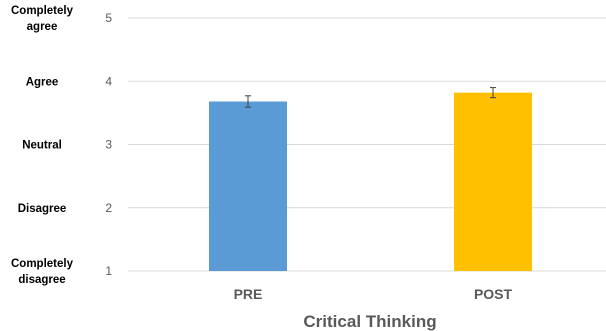 The height and width of the screenshot is (331, 606). What do you see at coordinates (370, 97) in the screenshot?
I see `error-bars` at bounding box center [370, 97].